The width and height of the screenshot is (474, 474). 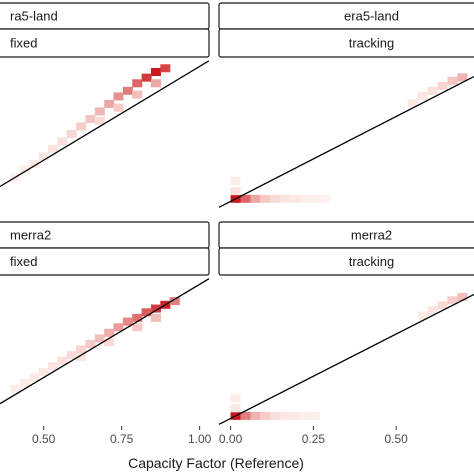 I want to click on x-axis-title: Capacity Factor (Reference), so click(x=216, y=463).